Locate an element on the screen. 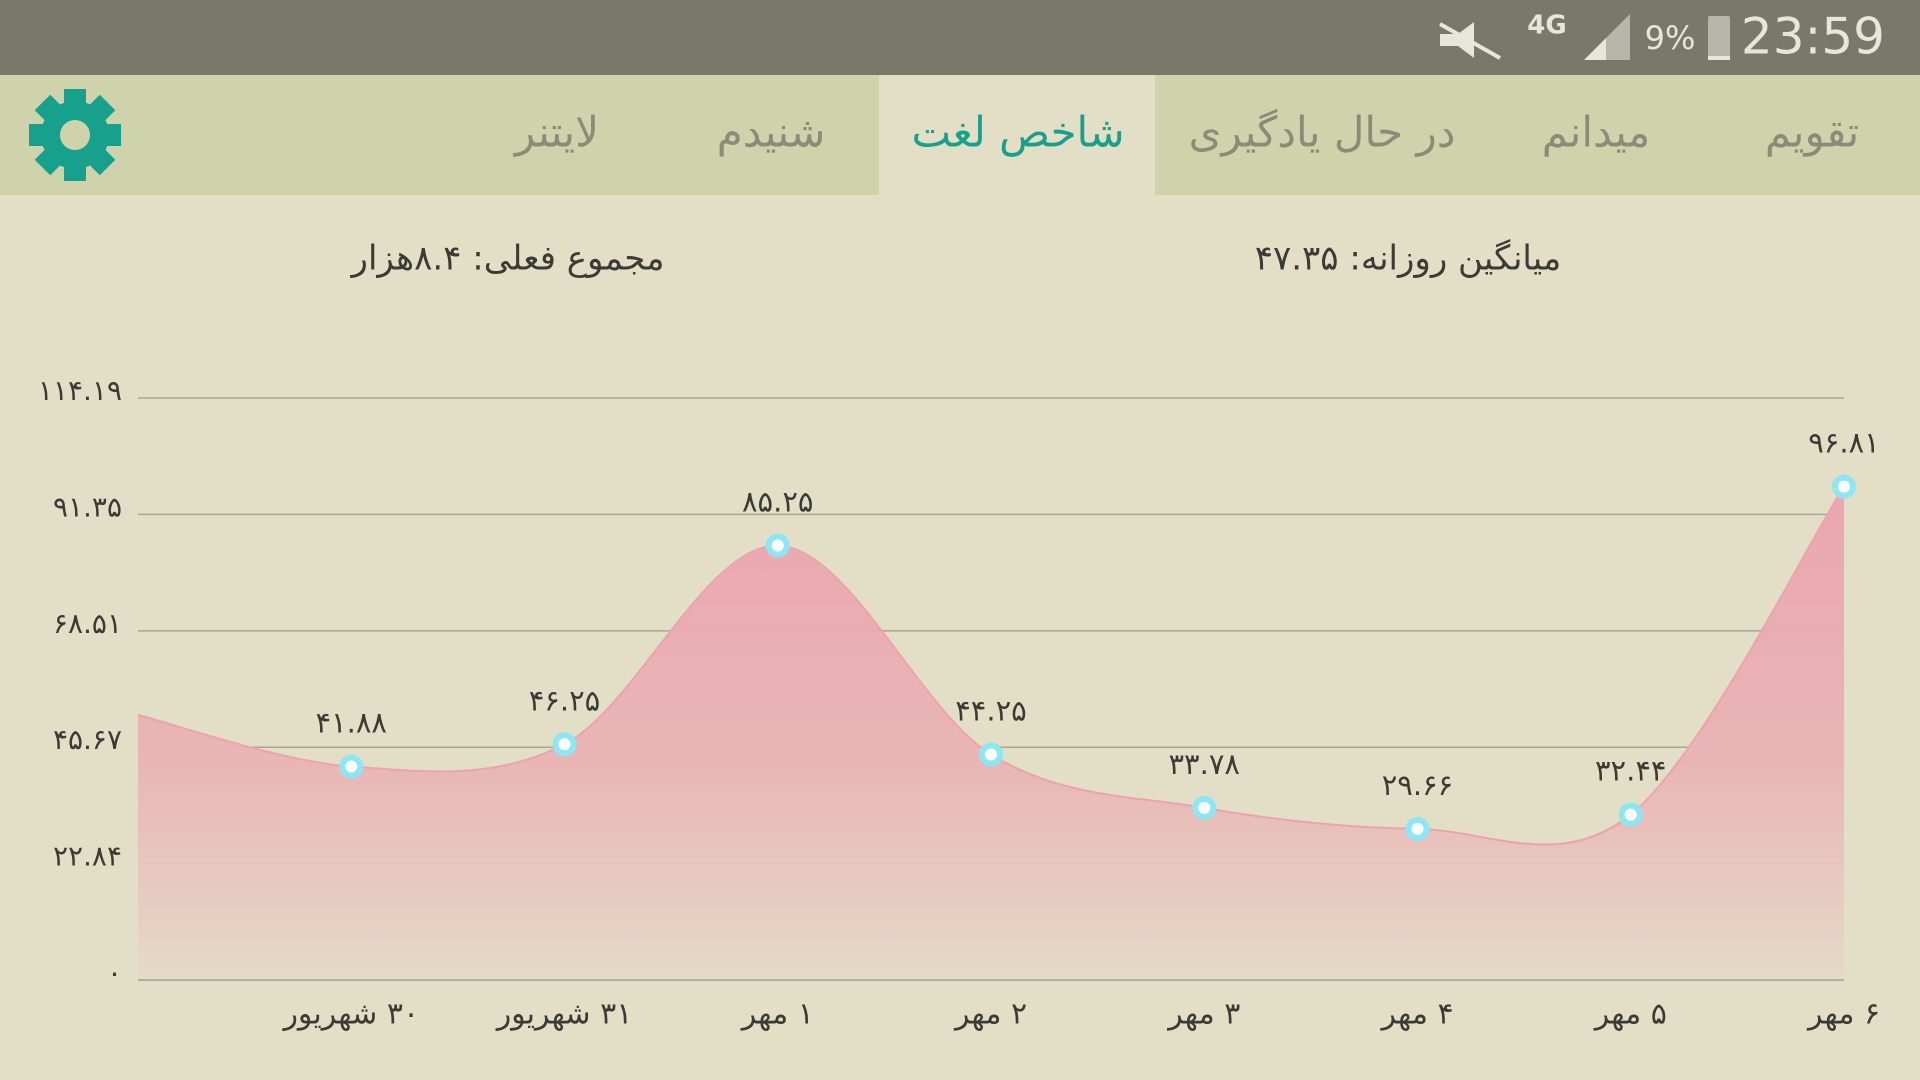 This screenshot has width=1920, height=1080. data-label: ۴۶.۲۵ is located at coordinates (565, 700).